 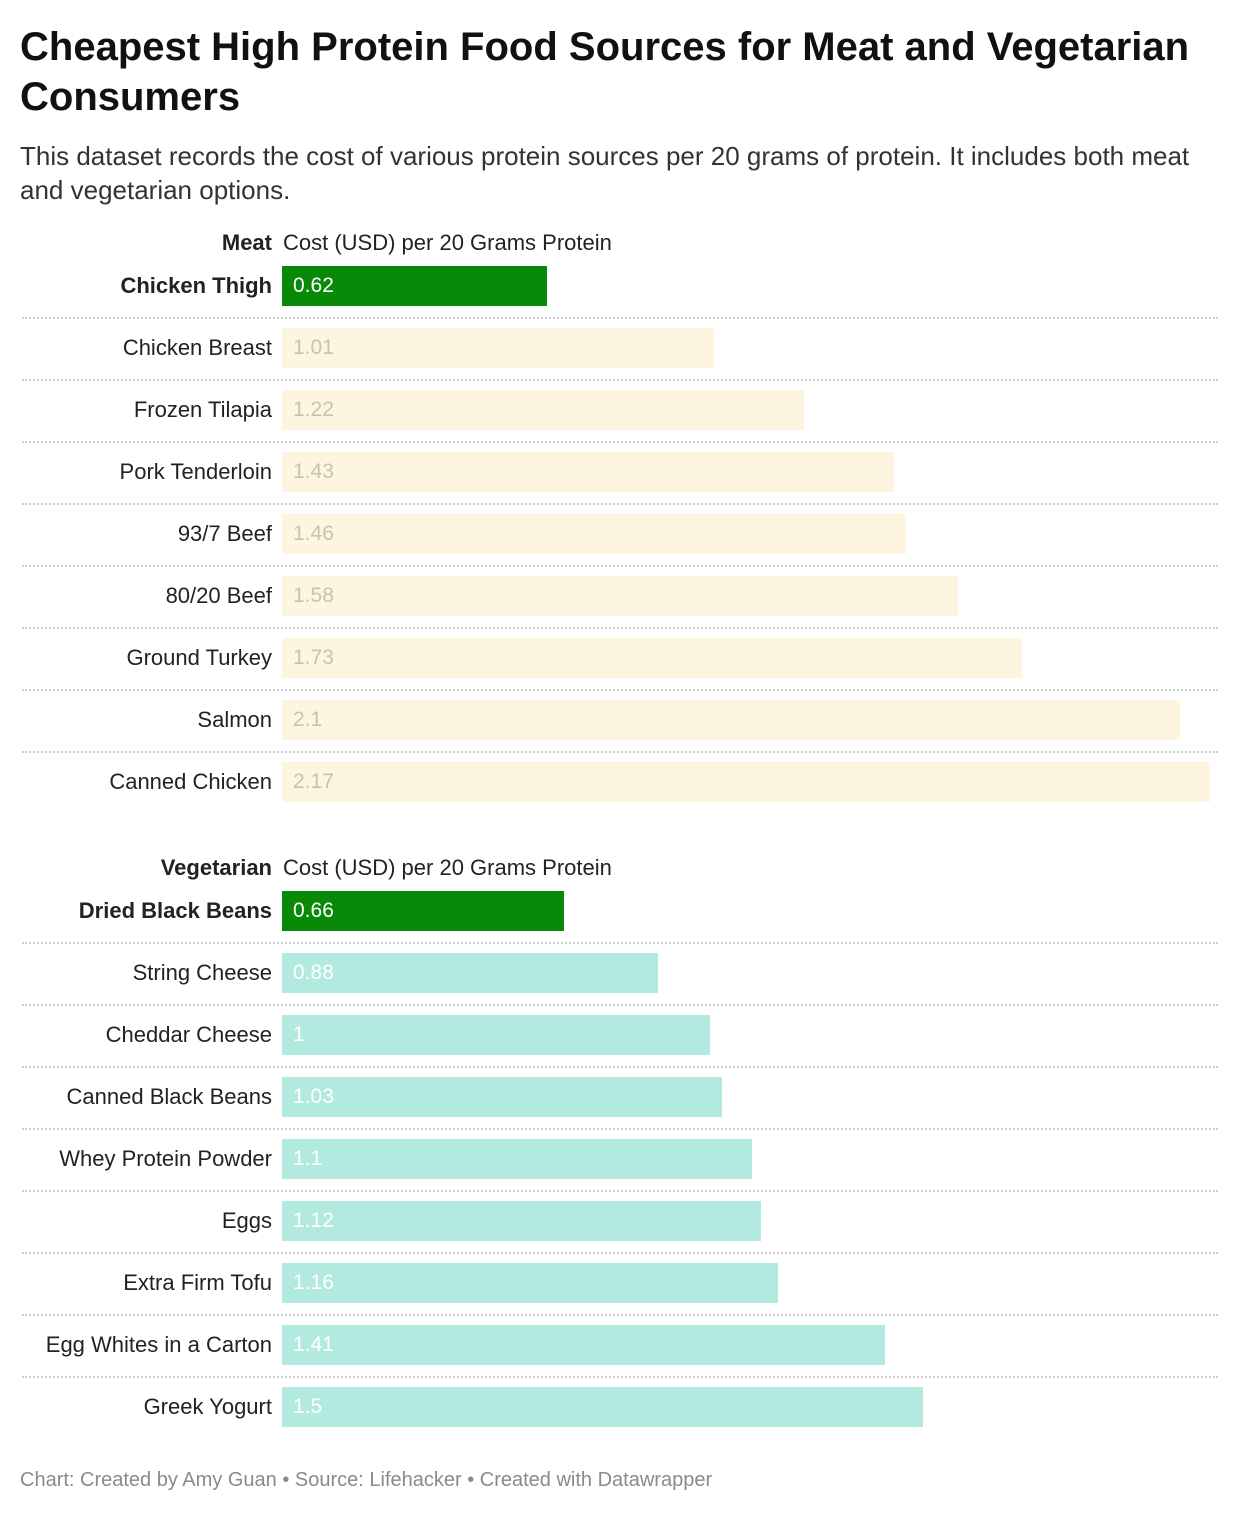 What do you see at coordinates (169, 1096) in the screenshot?
I see `vegetarian-category-label: Canned Black Beans` at bounding box center [169, 1096].